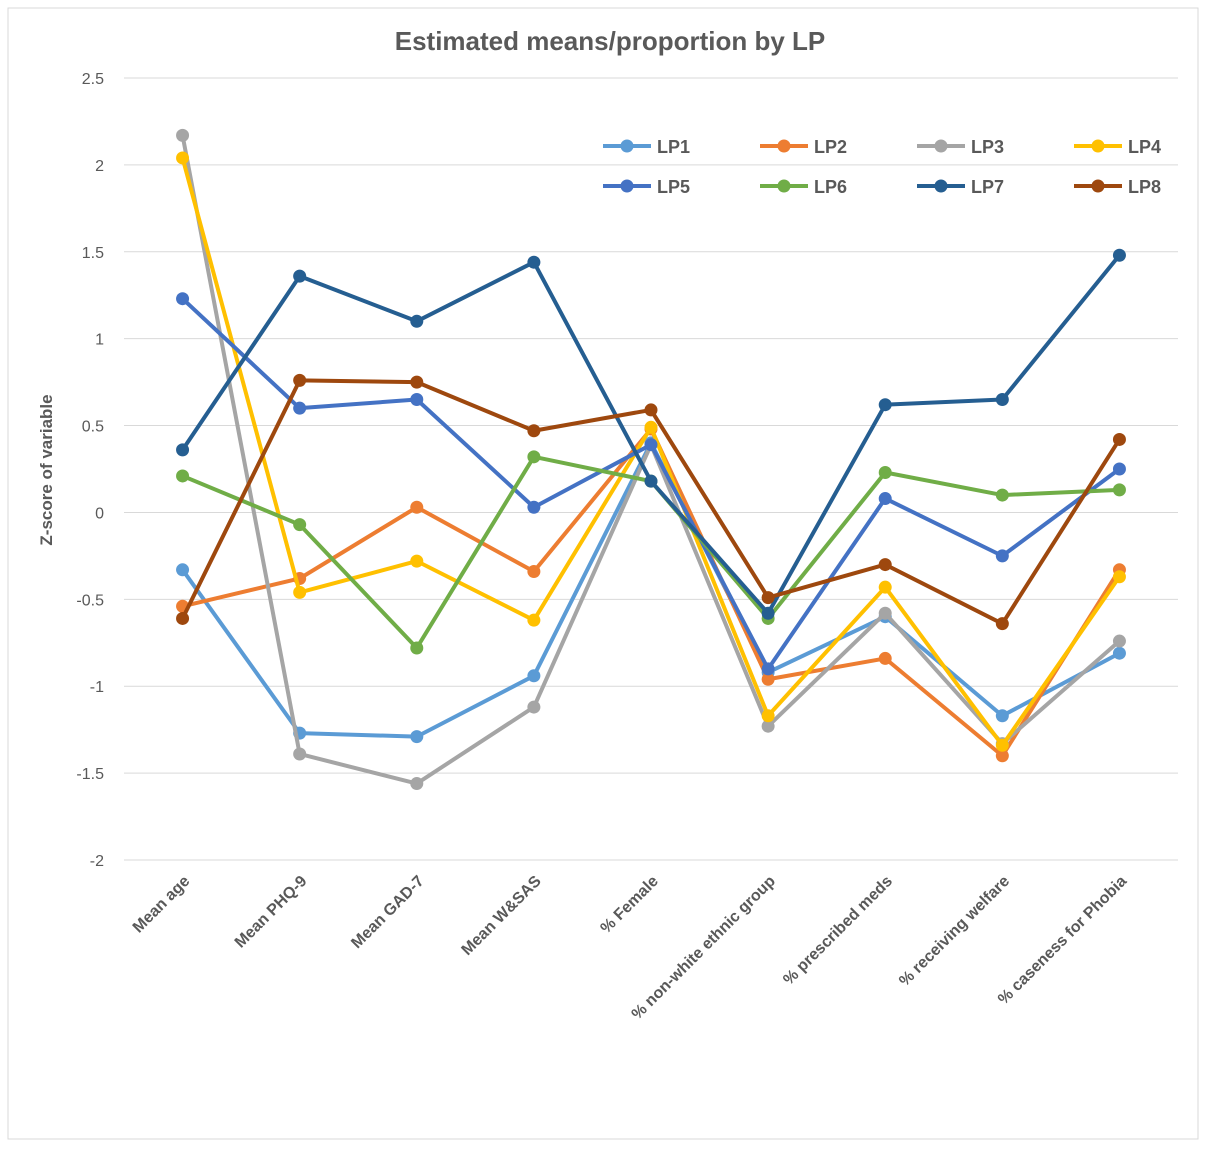 The width and height of the screenshot is (1205, 1152). What do you see at coordinates (90, 600) in the screenshot?
I see `y-tick-label: -0.5` at bounding box center [90, 600].